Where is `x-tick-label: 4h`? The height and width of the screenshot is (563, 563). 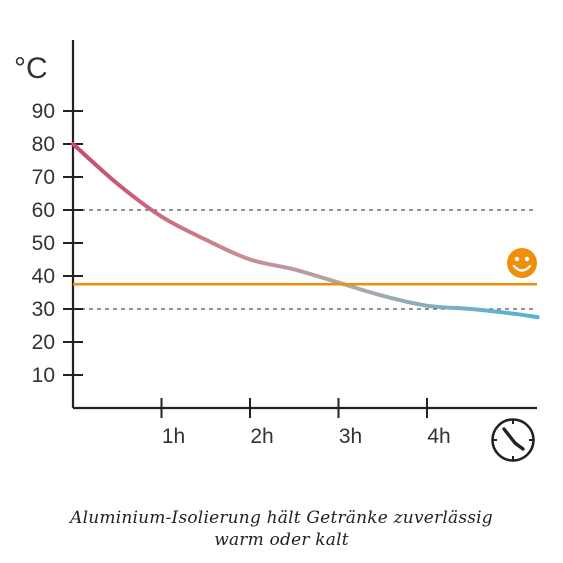 x-tick-label: 4h is located at coordinates (438, 436).